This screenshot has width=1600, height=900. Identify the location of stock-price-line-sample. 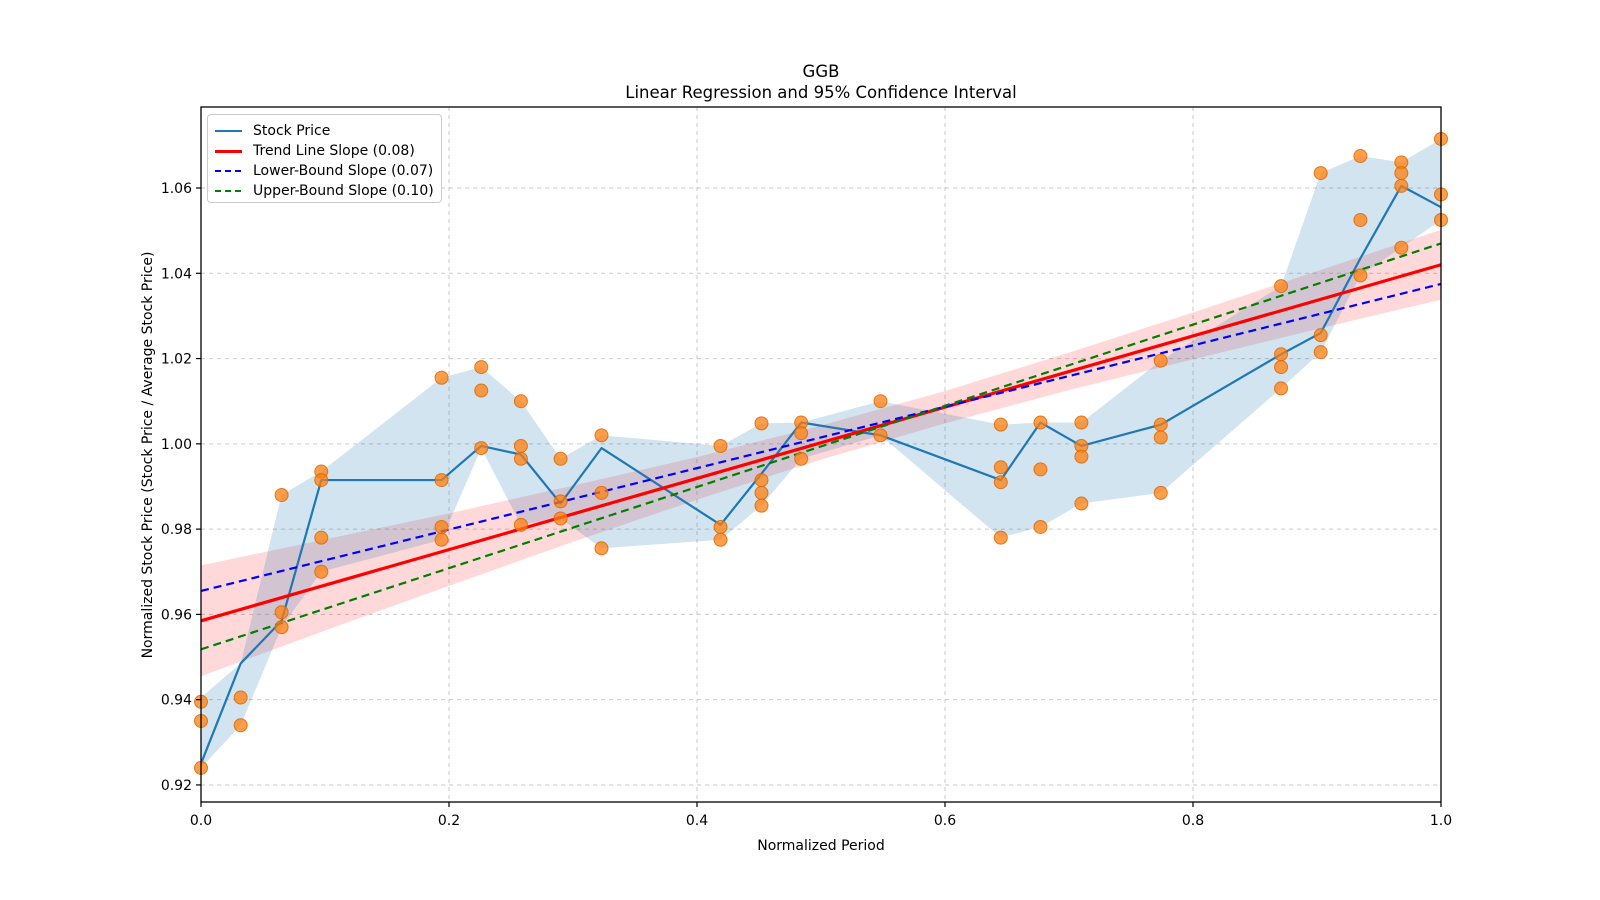
(228, 131).